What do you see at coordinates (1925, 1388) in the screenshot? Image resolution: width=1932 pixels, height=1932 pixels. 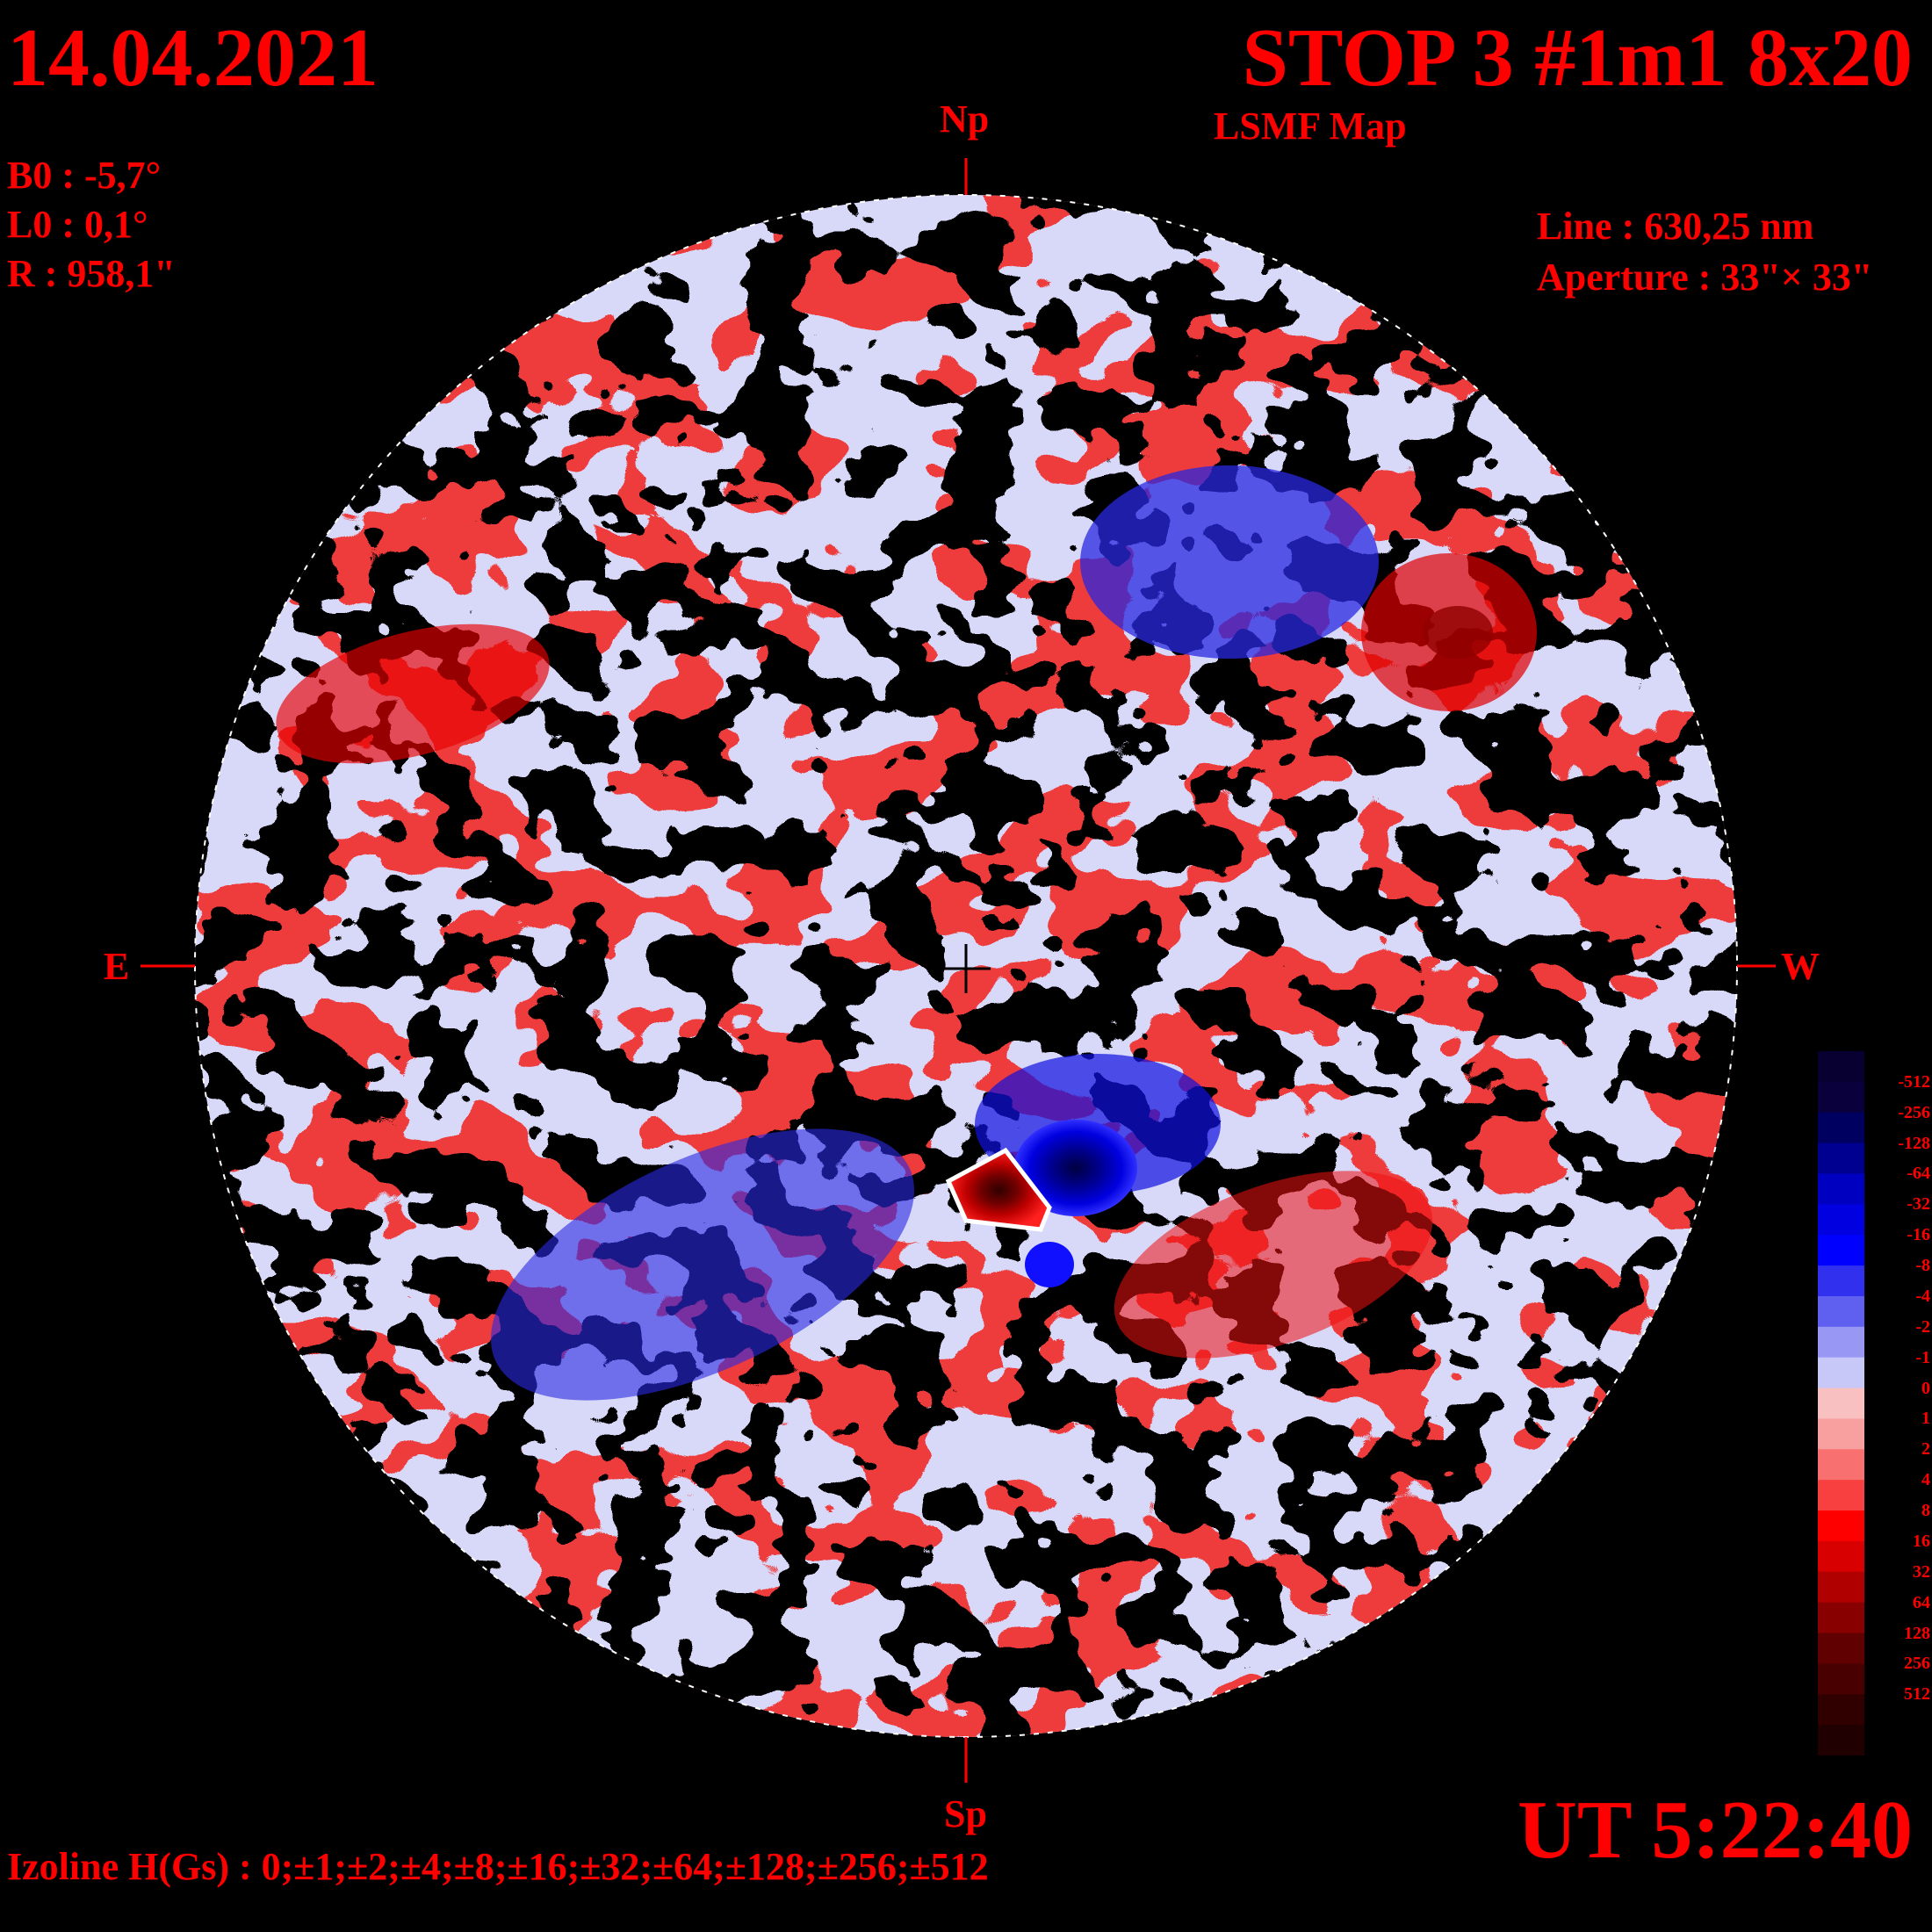 I see `colorbar-tick-label: 0` at bounding box center [1925, 1388].